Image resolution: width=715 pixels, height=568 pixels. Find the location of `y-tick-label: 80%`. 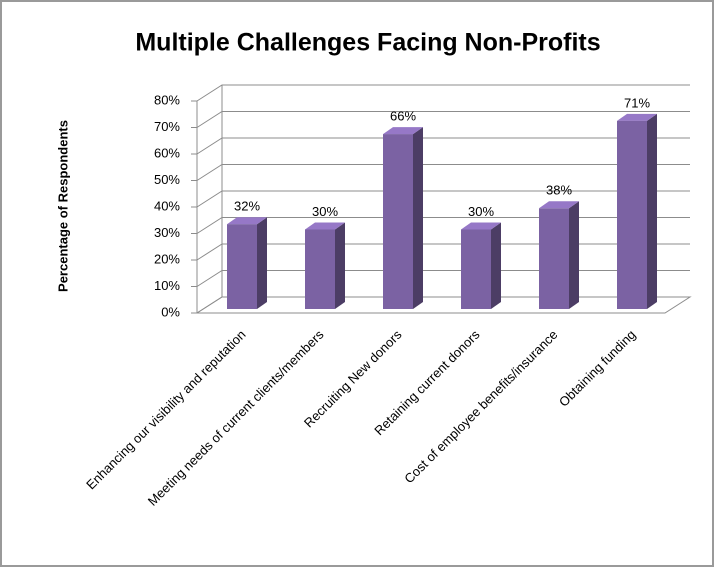

y-tick-label: 80% is located at coordinates (167, 99).